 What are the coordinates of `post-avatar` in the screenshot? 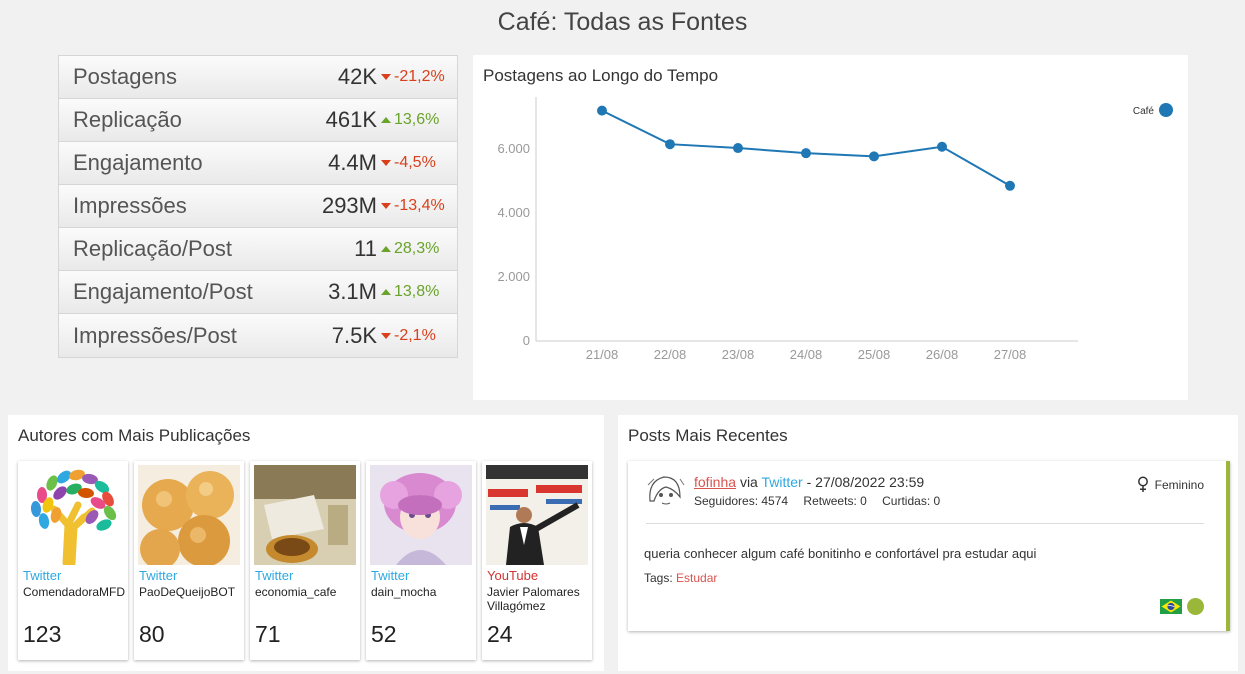 It's located at (665, 492).